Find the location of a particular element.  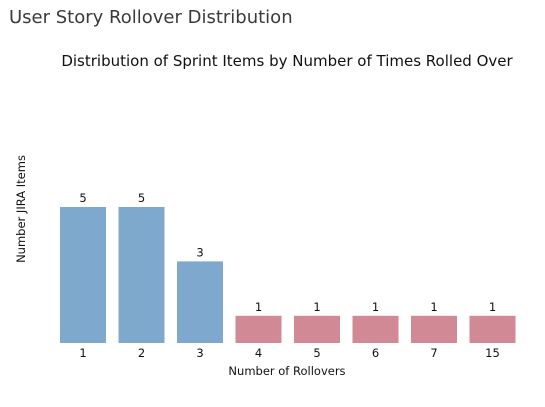

y-axis-label: Number JIRA Items is located at coordinates (21, 209).